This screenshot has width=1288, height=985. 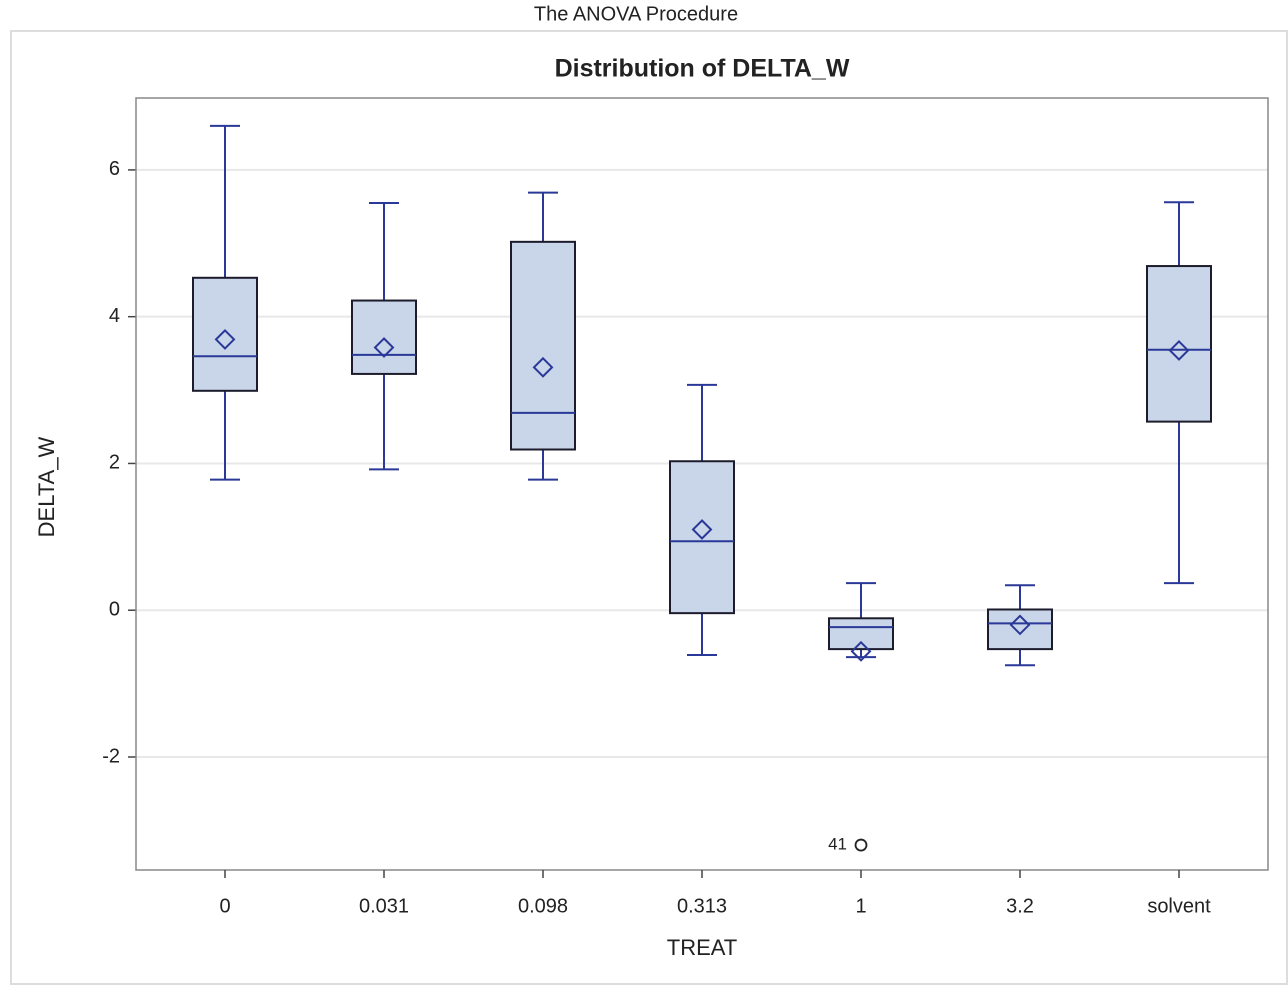 I want to click on x-axis-label: TREAT, so click(x=702, y=947).